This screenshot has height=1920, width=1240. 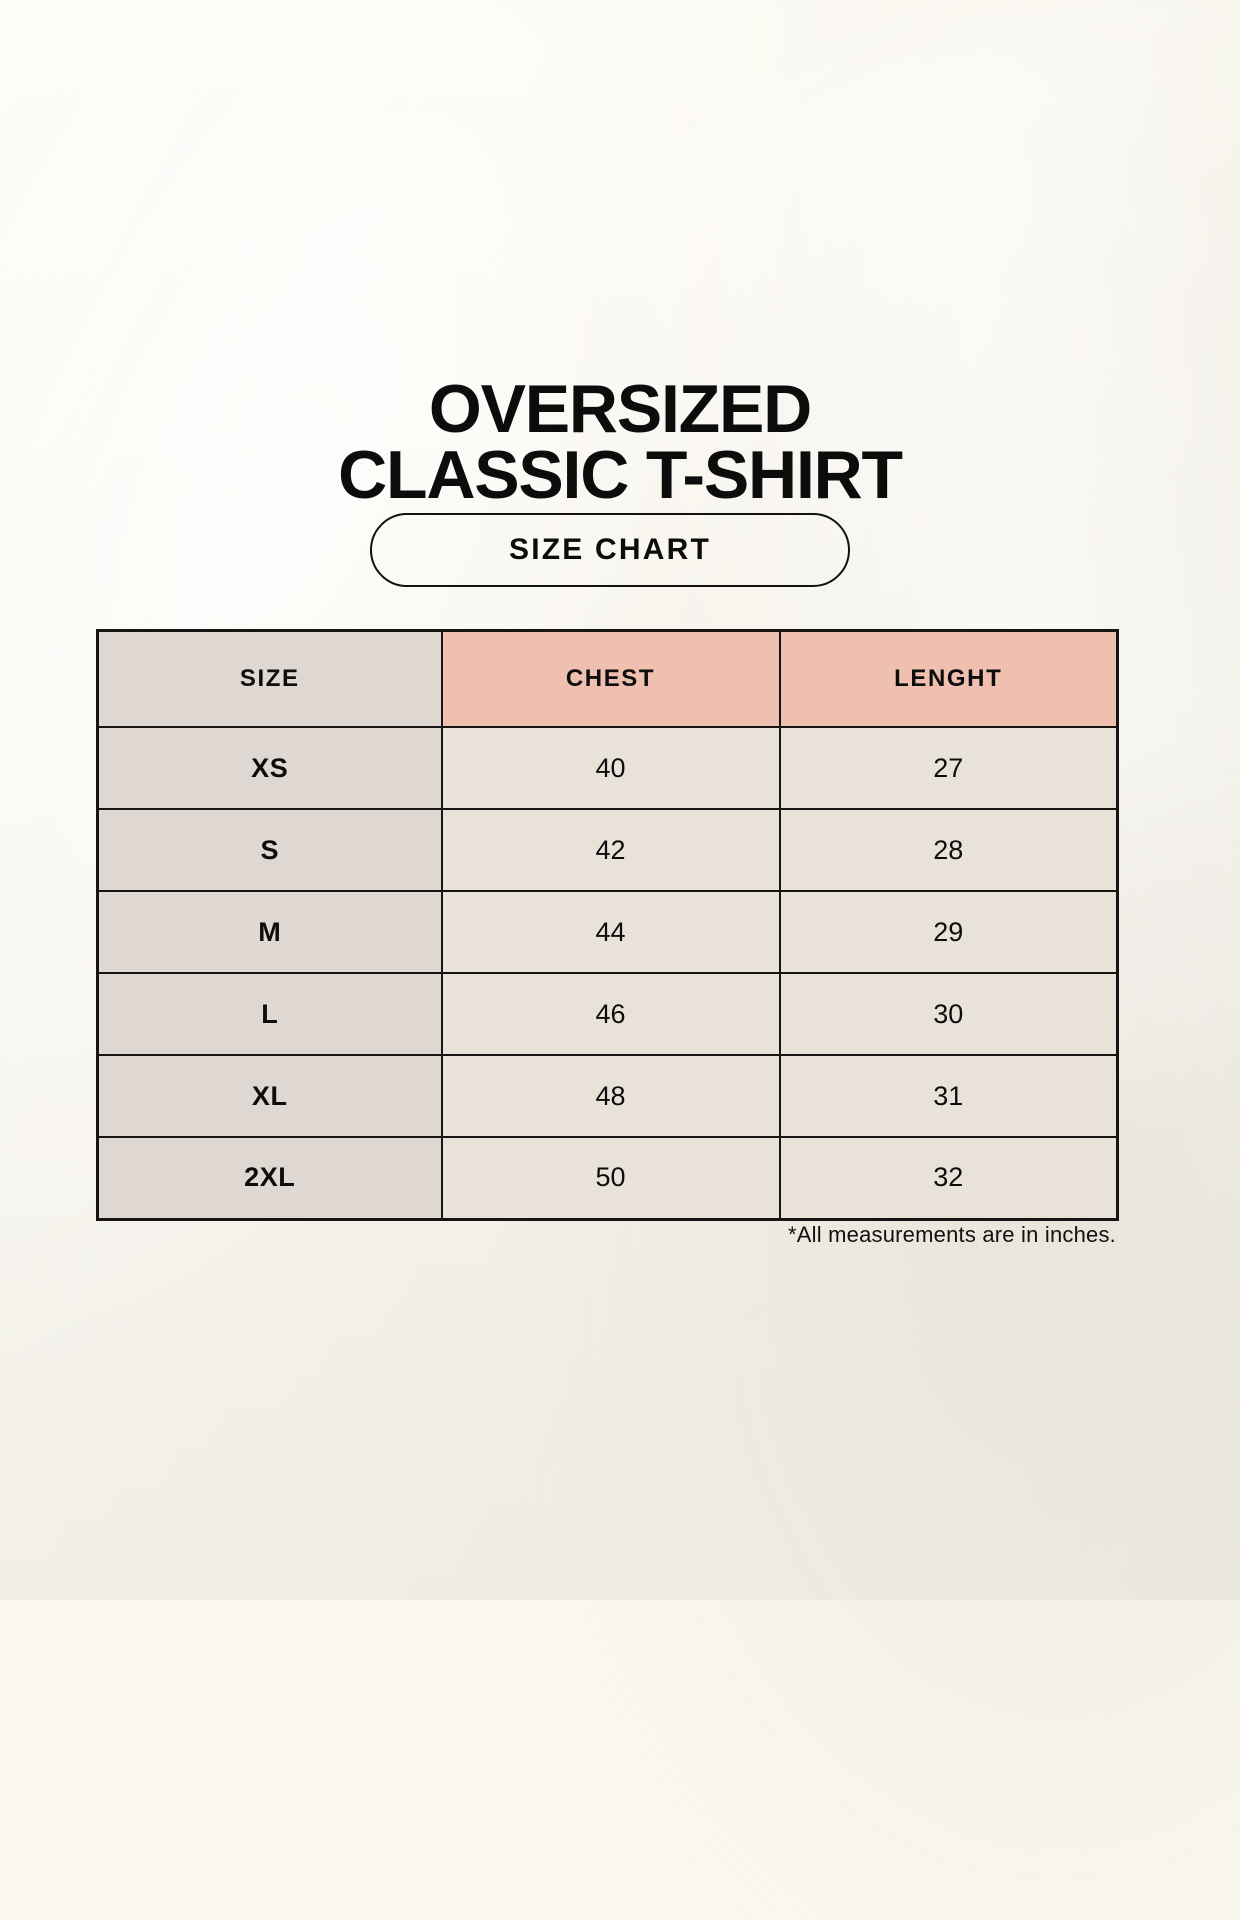 I want to click on cell-size: 2XL, so click(x=269, y=1178).